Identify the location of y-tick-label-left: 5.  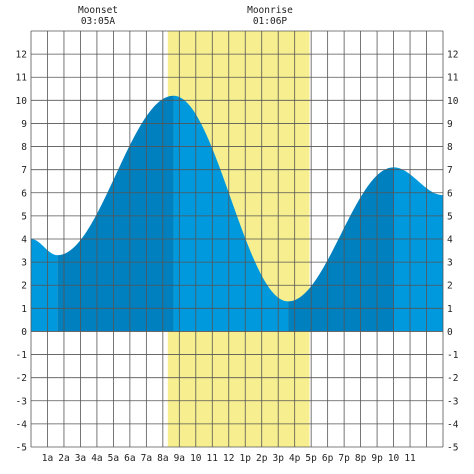
(24, 216).